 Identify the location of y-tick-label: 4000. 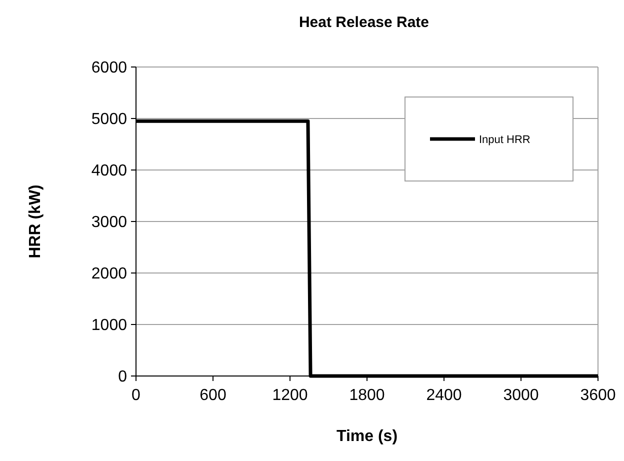
(109, 171).